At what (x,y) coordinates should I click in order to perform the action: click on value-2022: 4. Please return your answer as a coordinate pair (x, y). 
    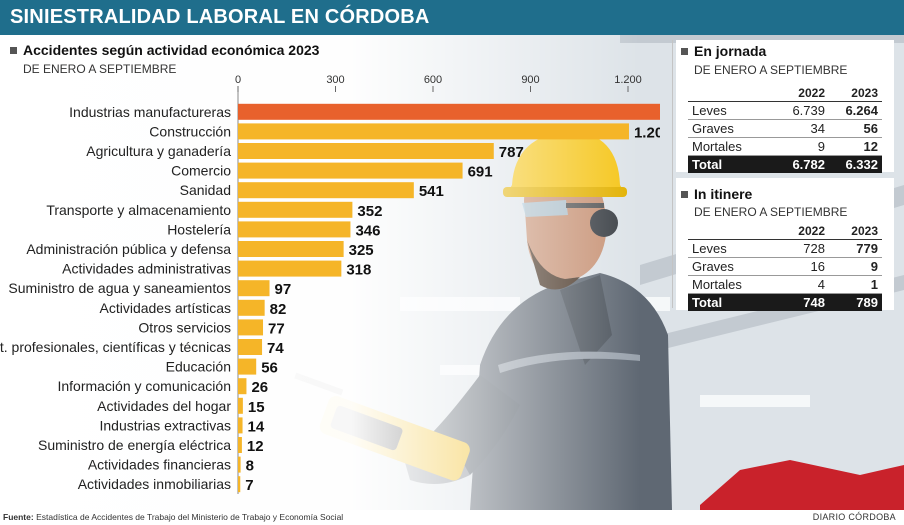
    Looking at the image, I should click on (797, 284).